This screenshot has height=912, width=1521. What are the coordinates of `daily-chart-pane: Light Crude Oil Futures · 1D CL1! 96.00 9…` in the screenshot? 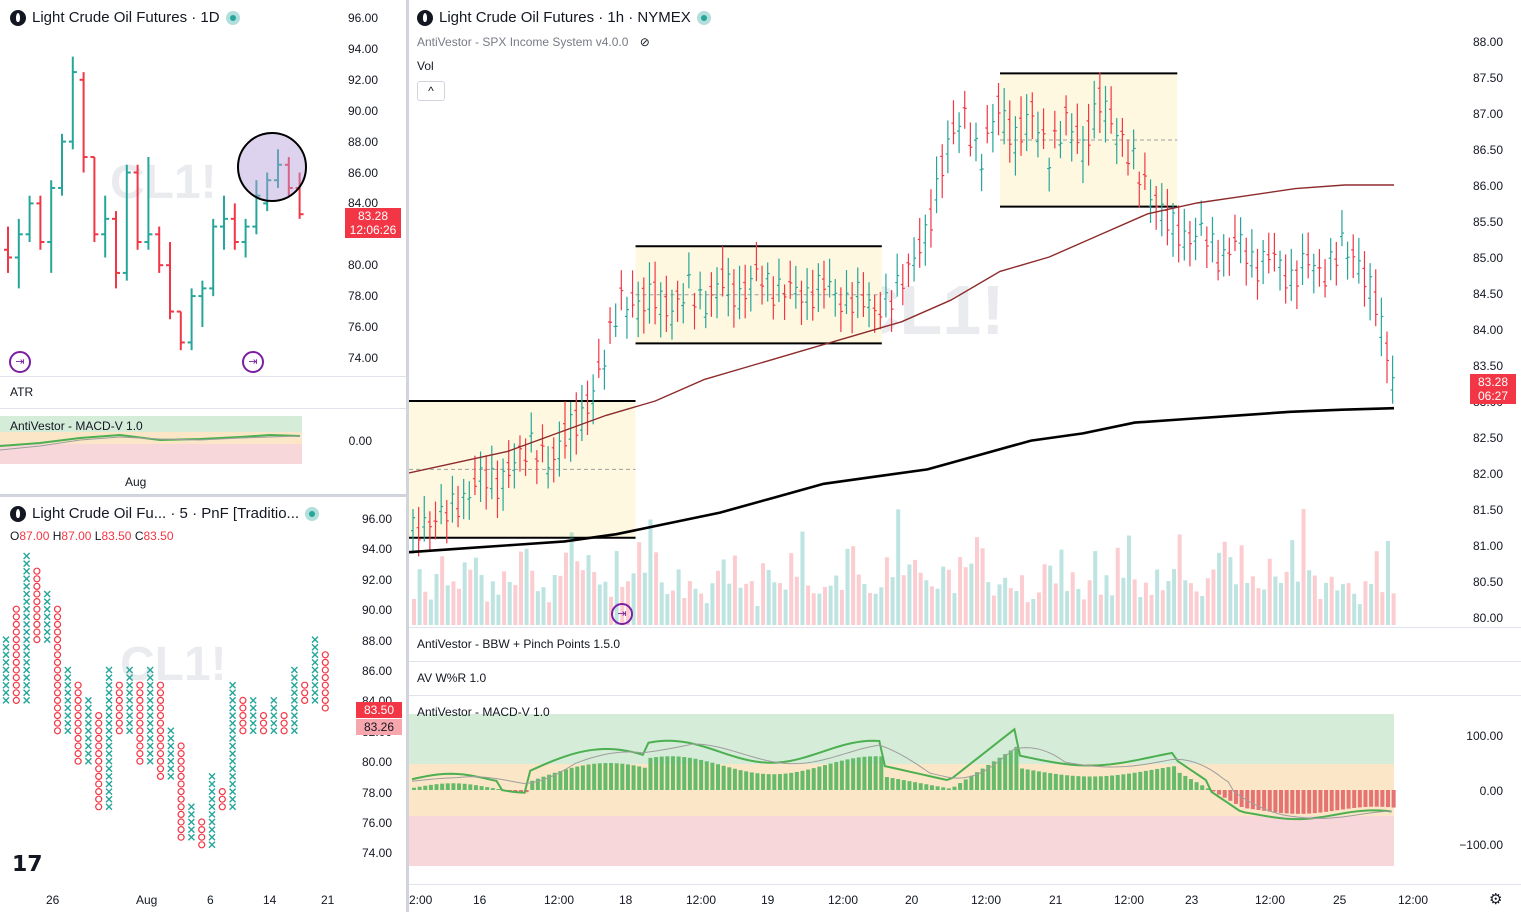 It's located at (203, 247).